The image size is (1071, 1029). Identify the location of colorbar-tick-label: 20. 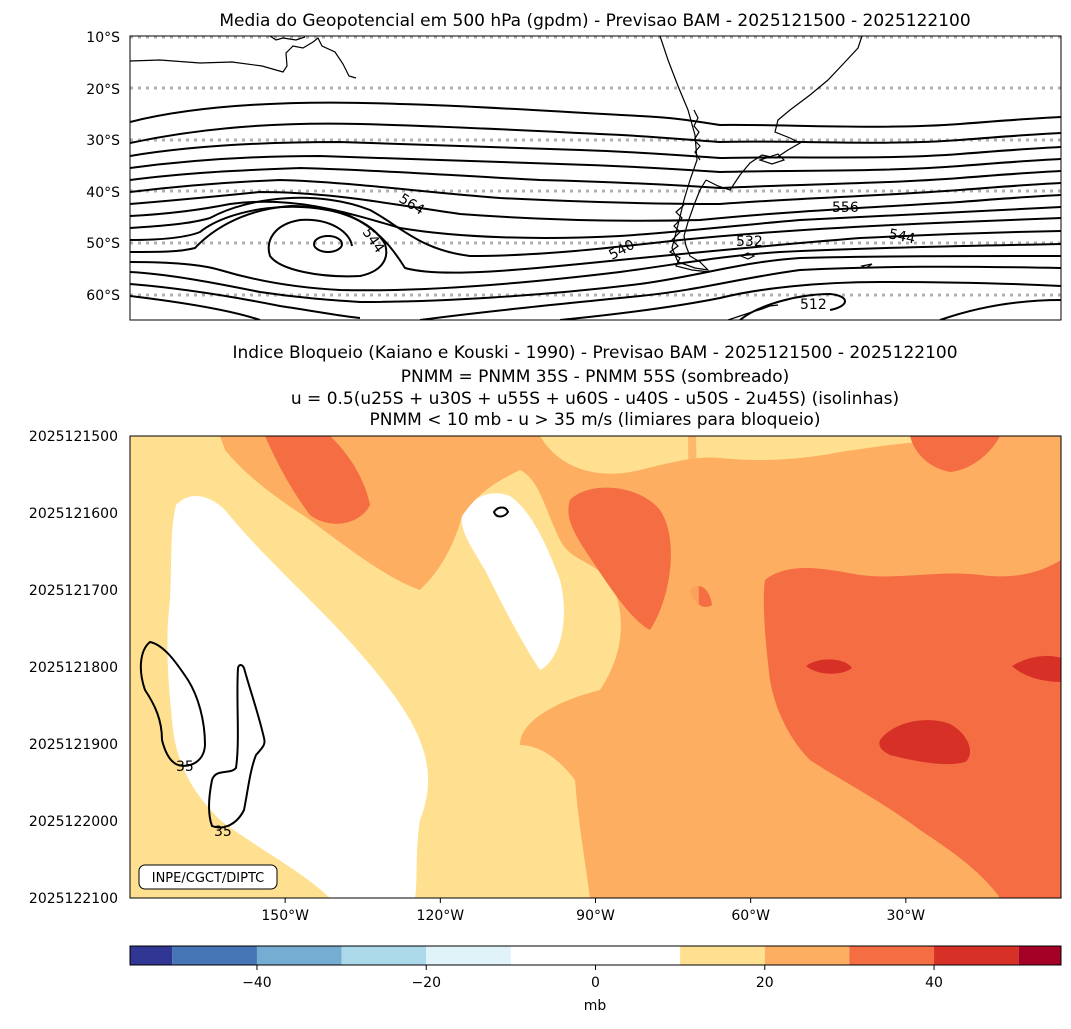
(765, 983).